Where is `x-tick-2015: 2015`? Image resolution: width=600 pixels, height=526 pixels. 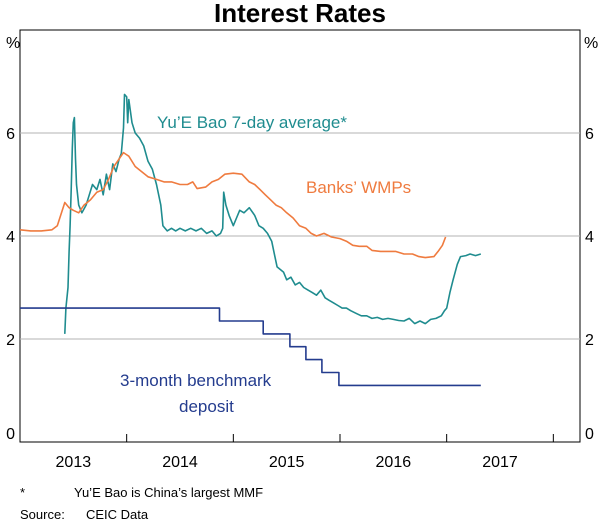 x-tick-2015: 2015 is located at coordinates (287, 462).